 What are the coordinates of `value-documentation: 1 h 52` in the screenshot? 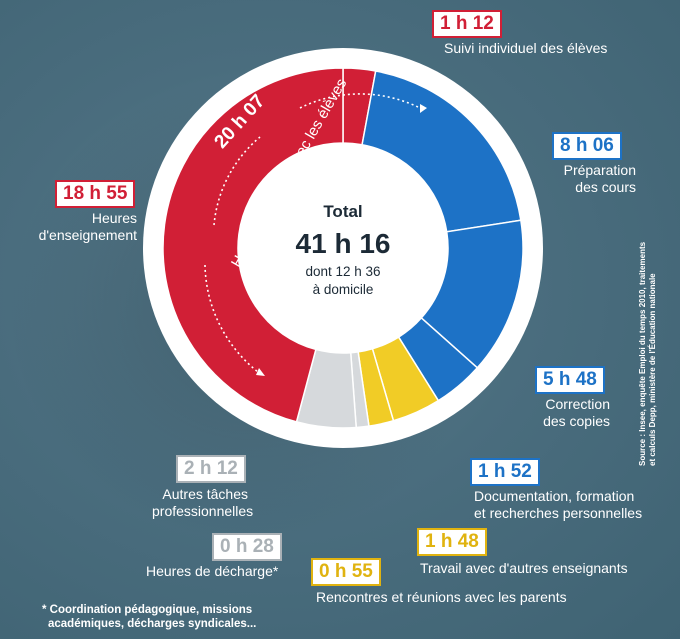 It's located at (505, 472).